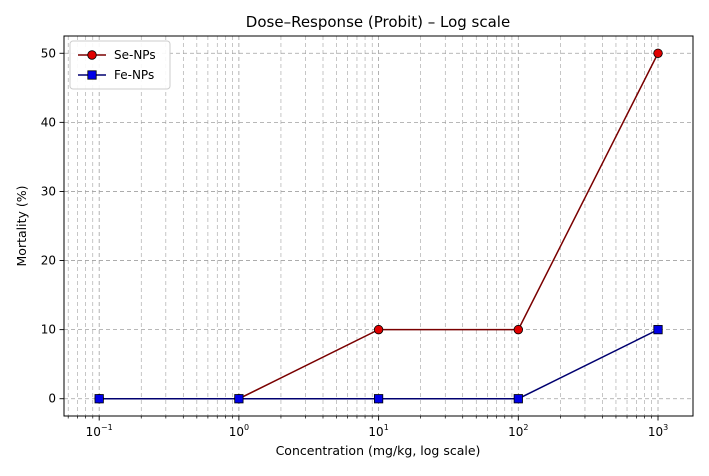 The height and width of the screenshot is (476, 709). I want to click on x-tick-label: 10³, so click(658, 431).